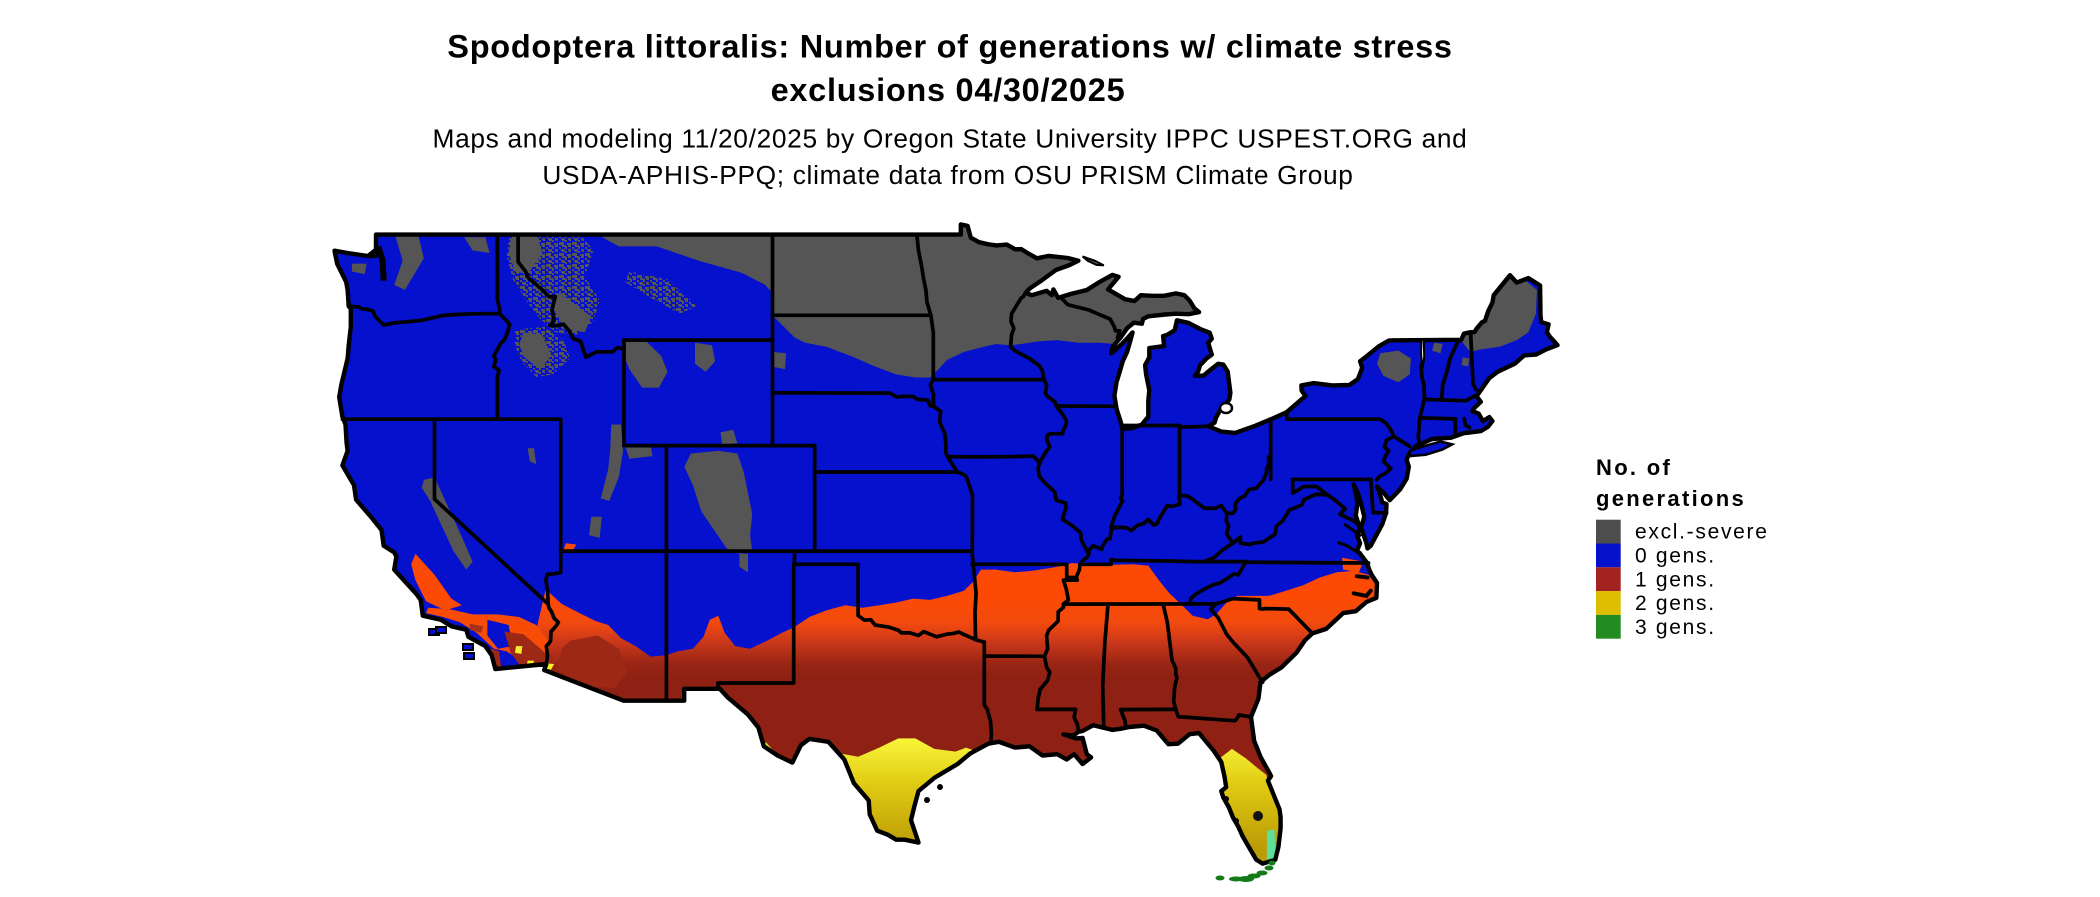 This screenshot has height=897, width=2100. I want to click on svg-text: excl.-severe, so click(1702, 532).